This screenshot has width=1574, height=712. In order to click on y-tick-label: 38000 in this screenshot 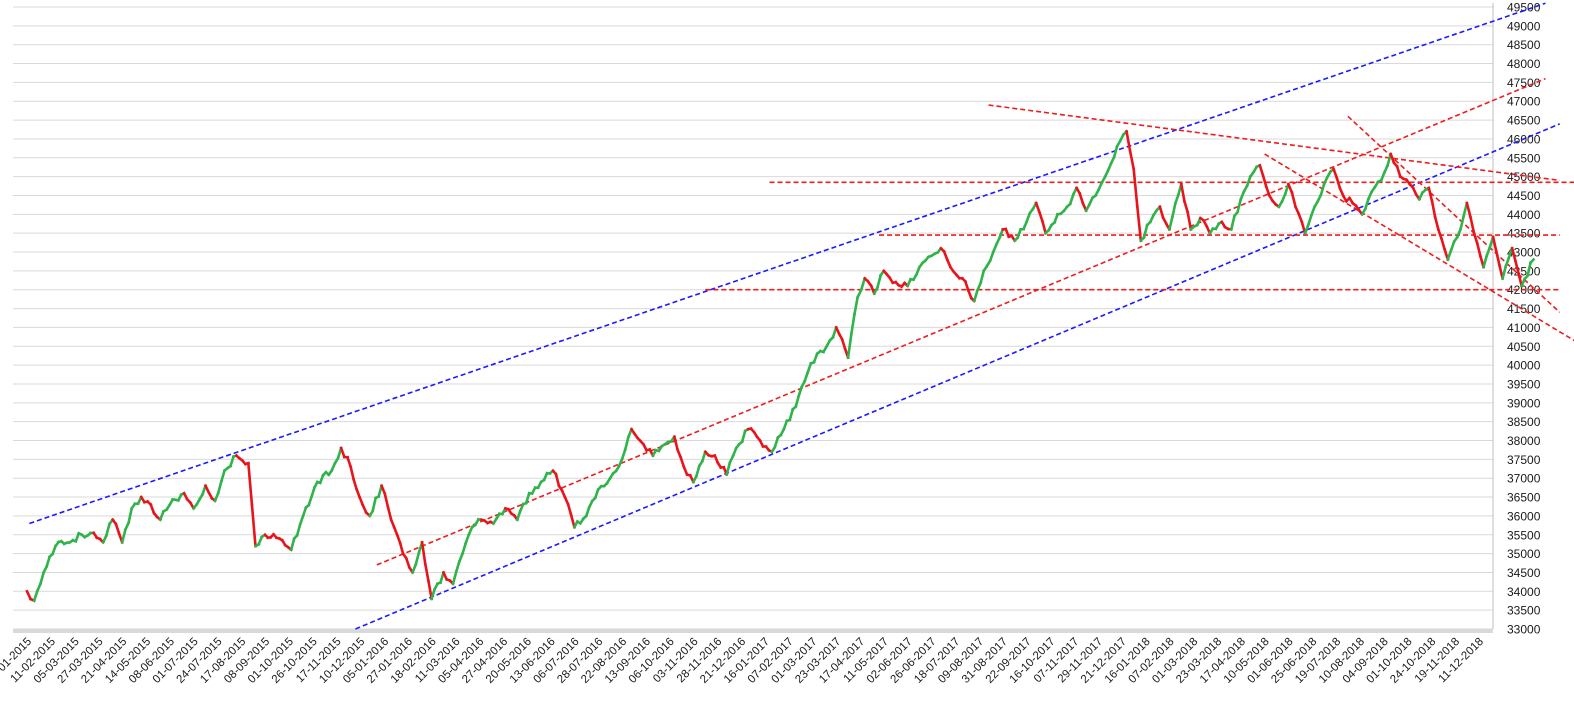, I will do `click(1524, 441)`.